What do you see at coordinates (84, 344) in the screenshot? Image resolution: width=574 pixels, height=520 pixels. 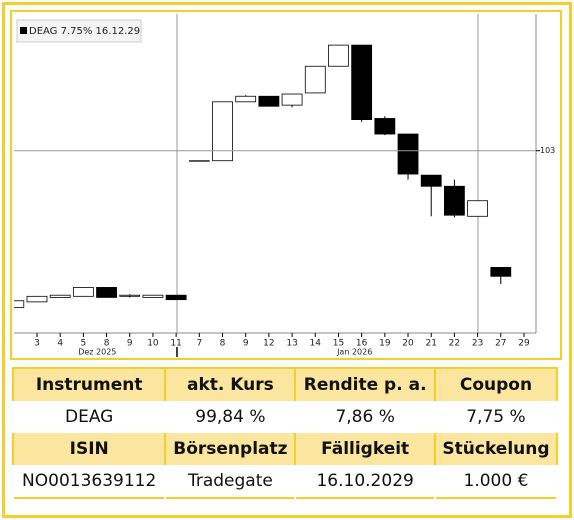 I see `x-tick-label: 5` at bounding box center [84, 344].